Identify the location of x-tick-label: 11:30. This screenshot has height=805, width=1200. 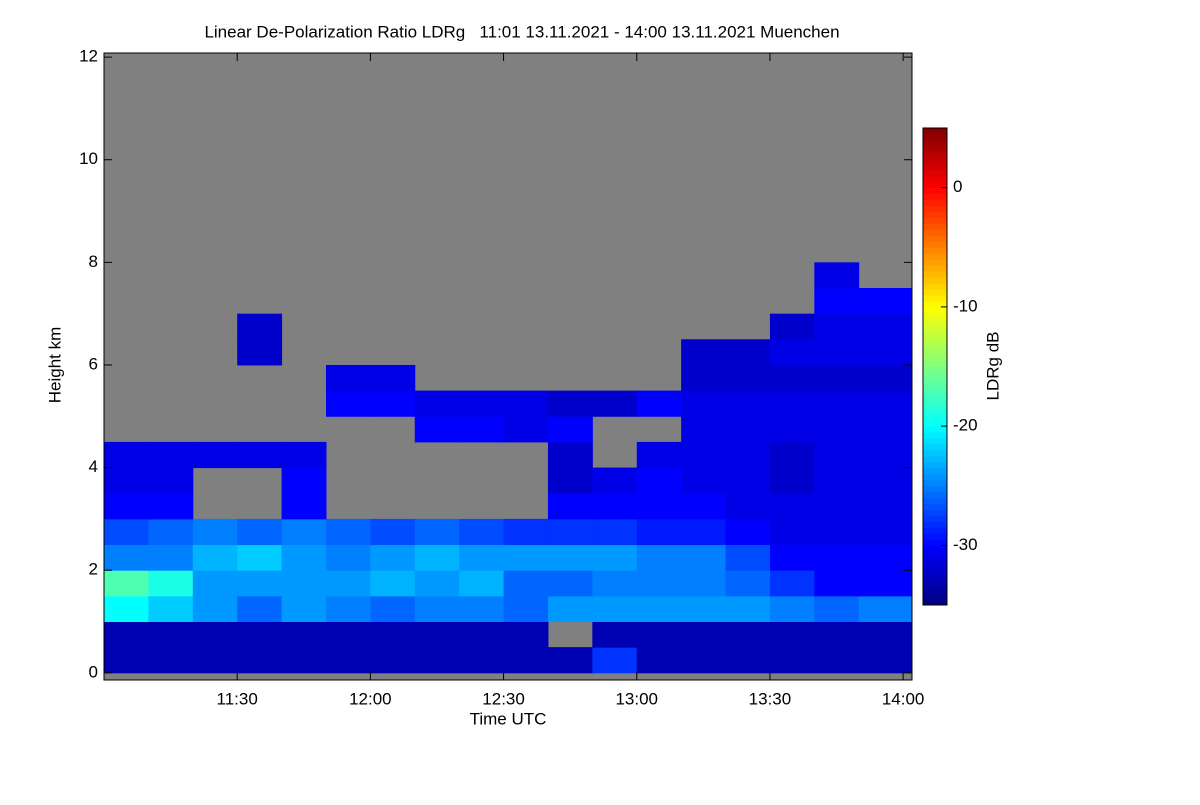
(237, 698).